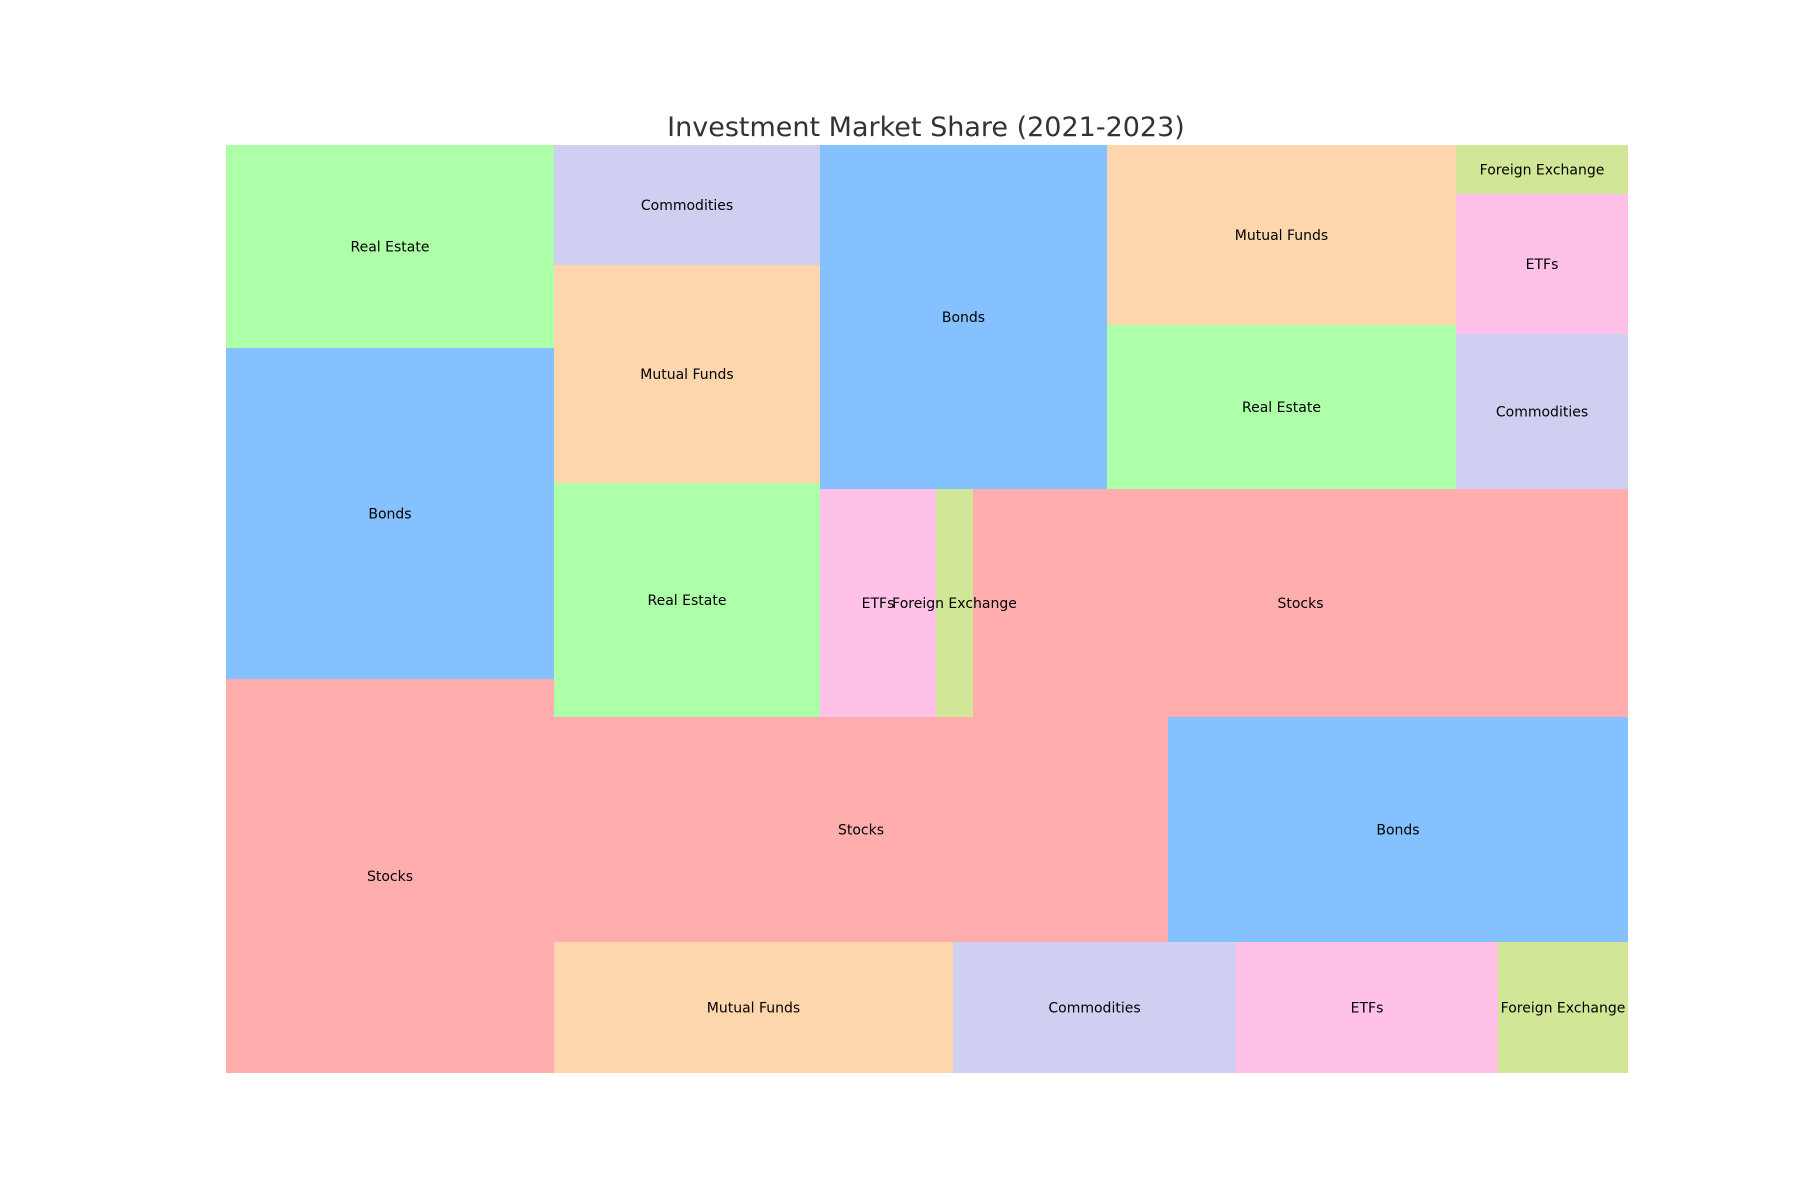 The height and width of the screenshot is (1200, 1800). I want to click on tile-label-mutual-funds-1-1: Mutual Funds, so click(686, 375).